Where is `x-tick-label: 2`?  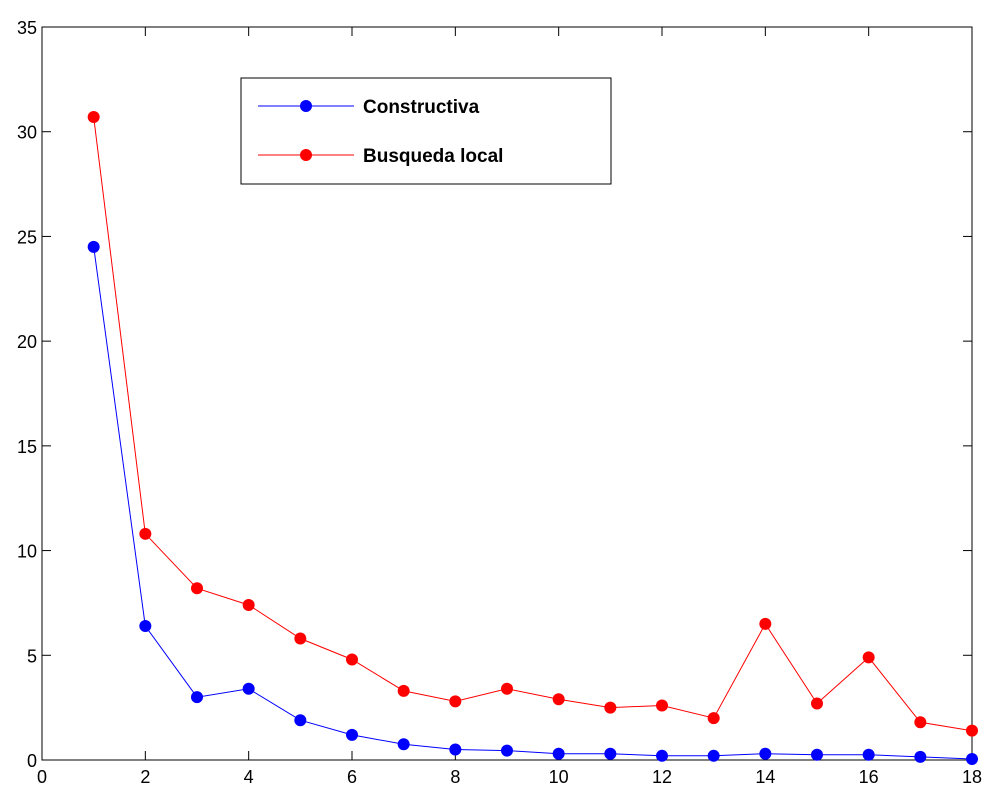 x-tick-label: 2 is located at coordinates (145, 777).